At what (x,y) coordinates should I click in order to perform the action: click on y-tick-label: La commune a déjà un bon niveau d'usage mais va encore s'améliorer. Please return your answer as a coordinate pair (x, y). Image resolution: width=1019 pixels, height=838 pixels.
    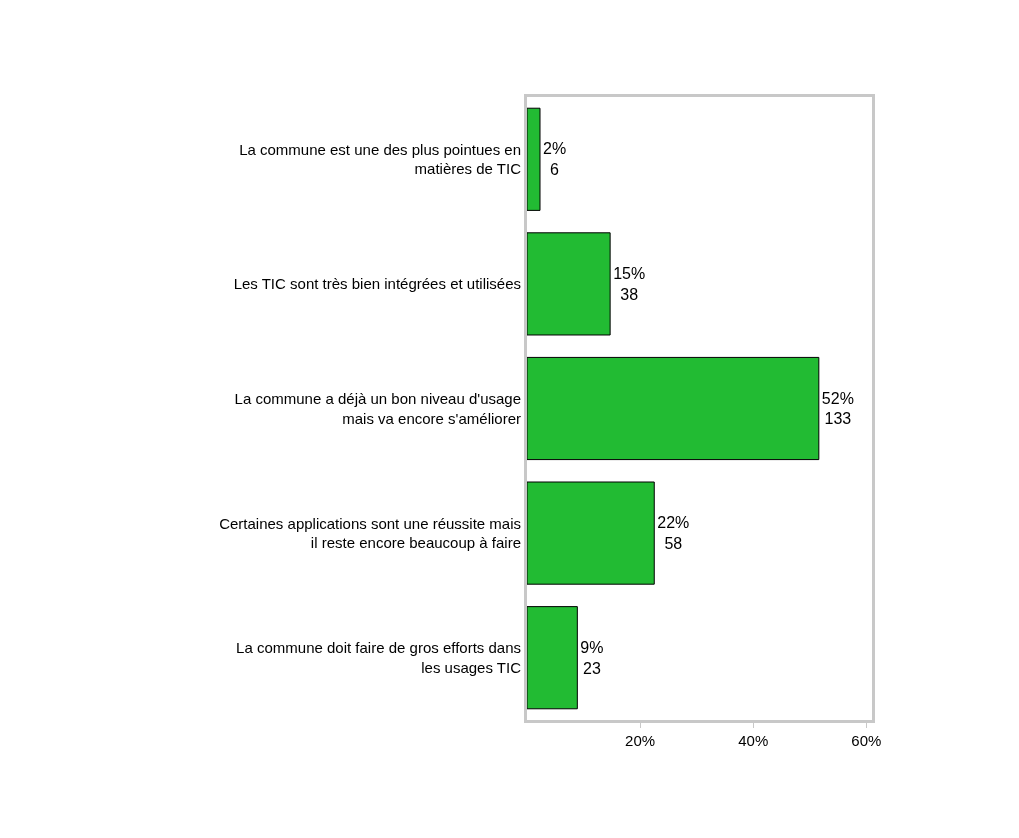
    Looking at the image, I should click on (377, 408).